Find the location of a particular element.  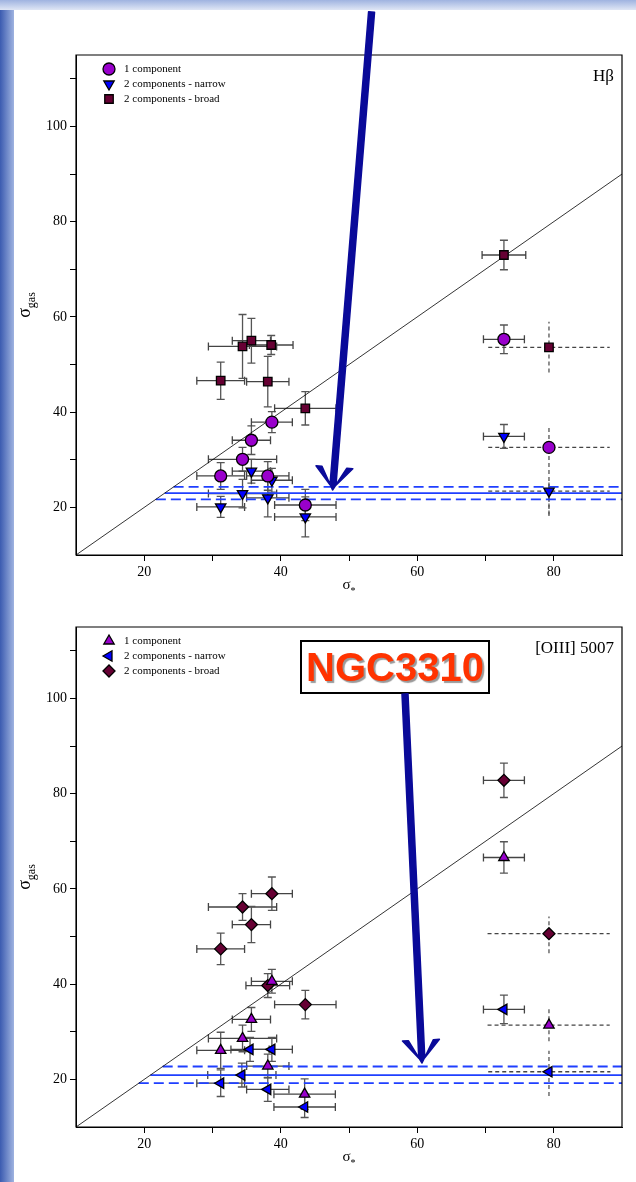

annotation: NGC3310 is located at coordinates (395, 667).